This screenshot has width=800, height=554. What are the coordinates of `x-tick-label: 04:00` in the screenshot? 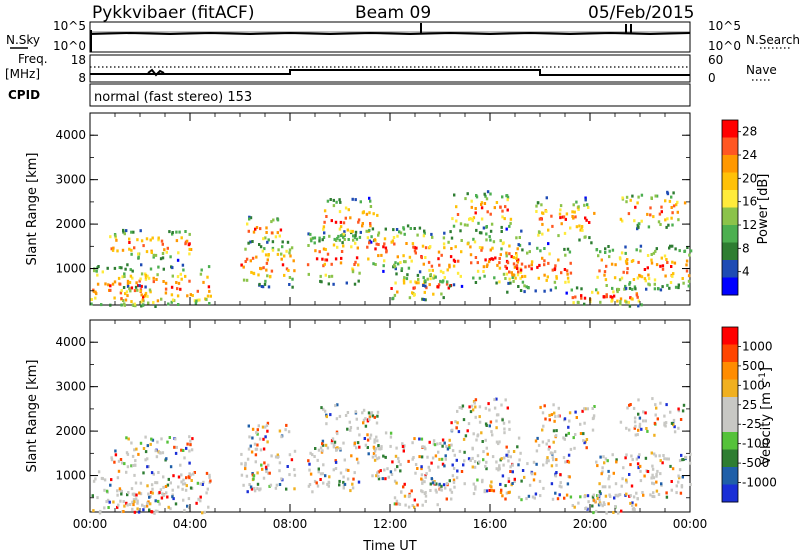 It's located at (190, 524).